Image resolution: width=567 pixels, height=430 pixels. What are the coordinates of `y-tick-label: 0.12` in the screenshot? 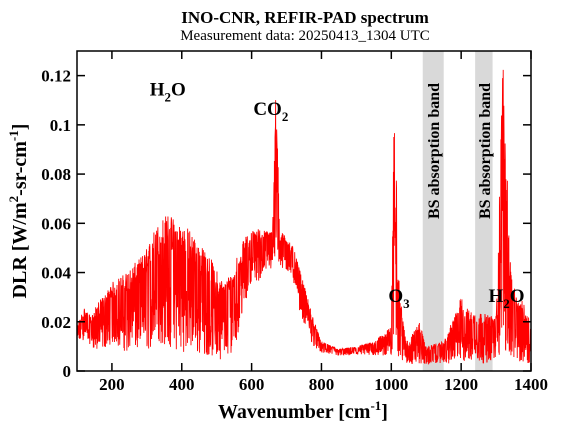 It's located at (56, 76).